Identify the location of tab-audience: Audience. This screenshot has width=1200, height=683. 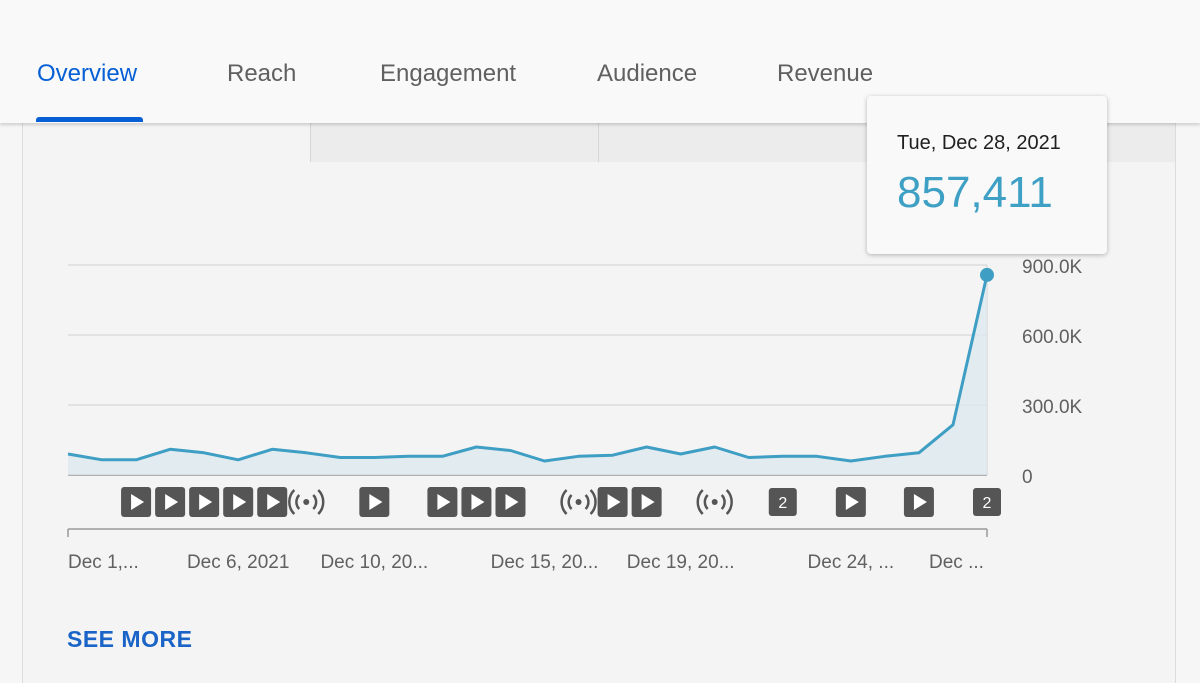
(647, 73).